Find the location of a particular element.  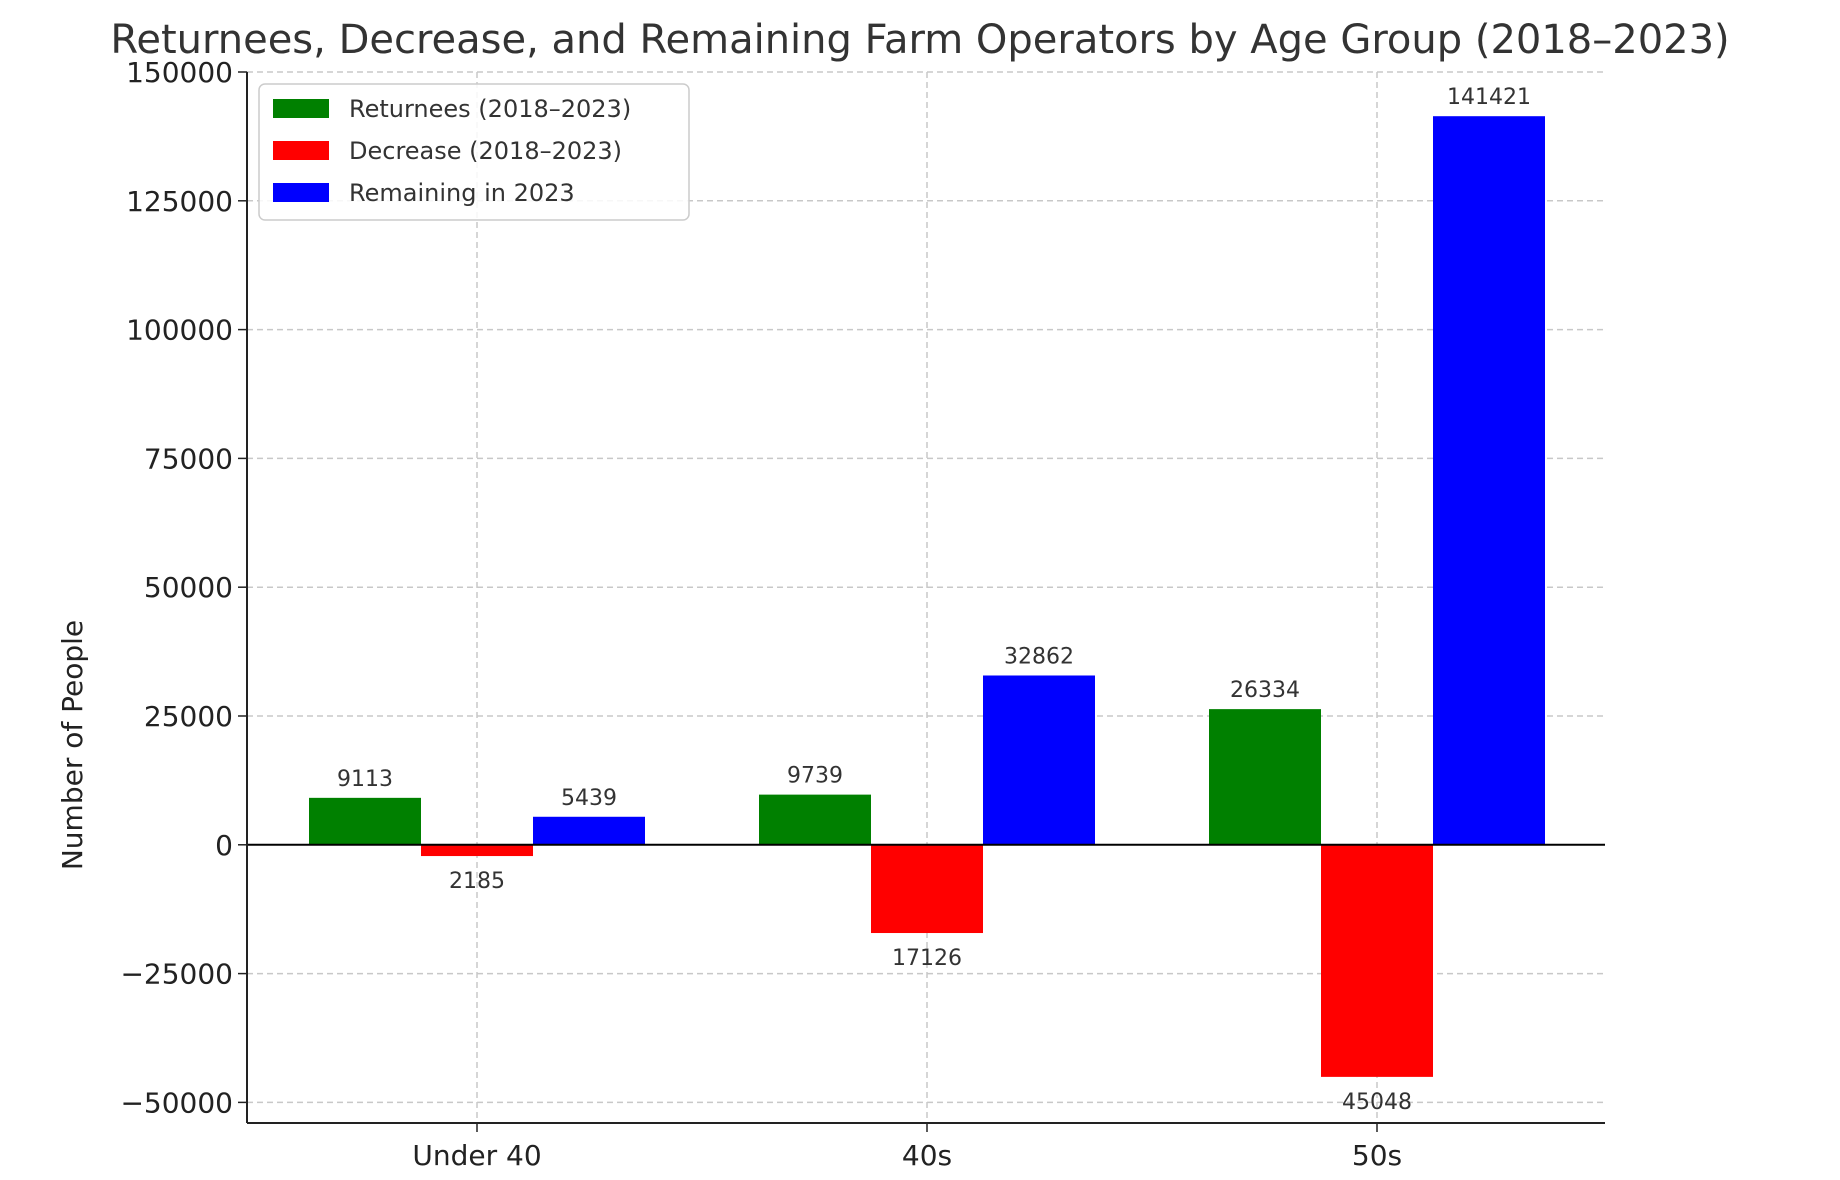

legend-box is located at coordinates (474, 152).